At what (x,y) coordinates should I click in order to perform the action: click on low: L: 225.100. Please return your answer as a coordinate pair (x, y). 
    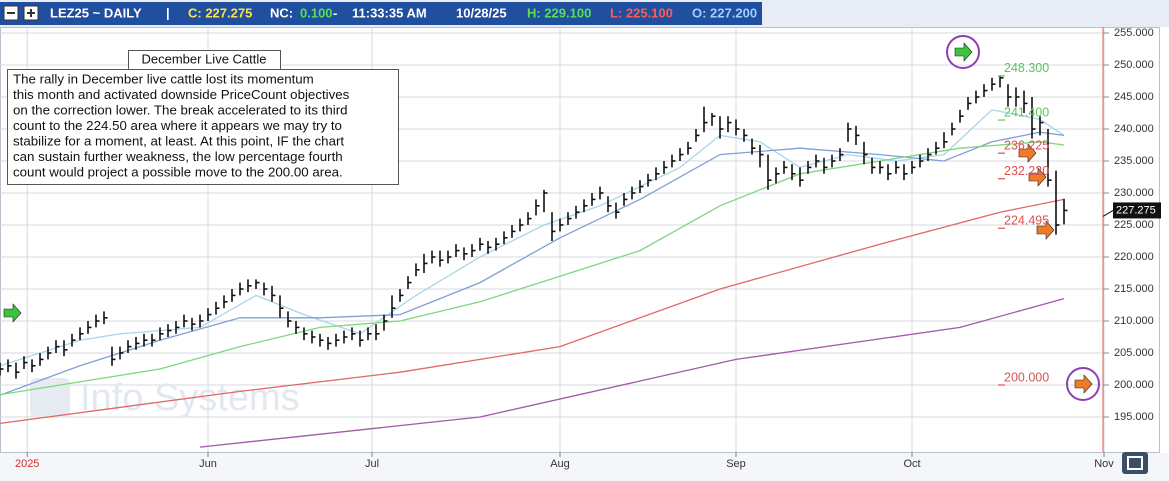
    Looking at the image, I should click on (641, 12).